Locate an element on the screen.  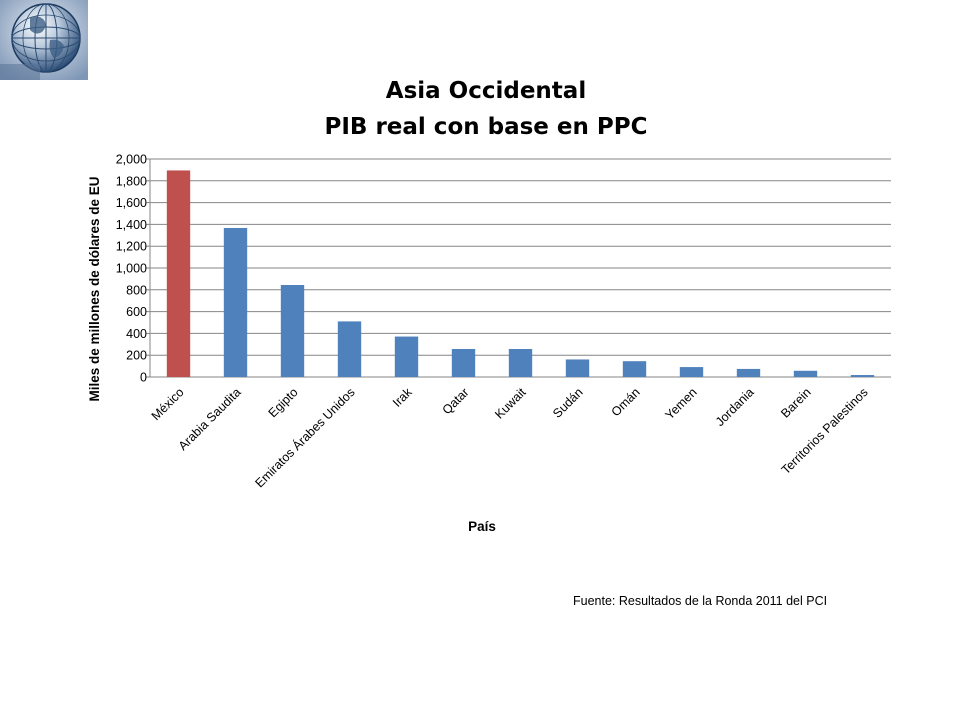
x-axis-title: País is located at coordinates (482, 526).